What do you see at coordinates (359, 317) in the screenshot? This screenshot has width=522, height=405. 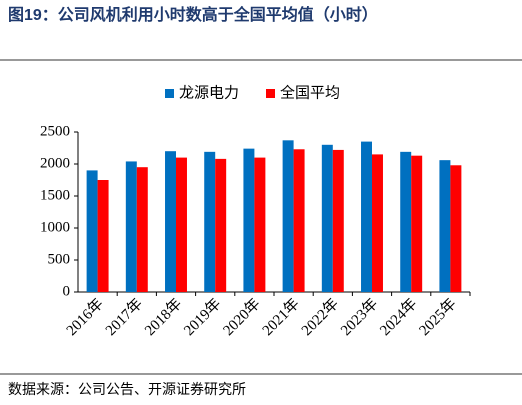 I see `x-tick-label: 2023年` at bounding box center [359, 317].